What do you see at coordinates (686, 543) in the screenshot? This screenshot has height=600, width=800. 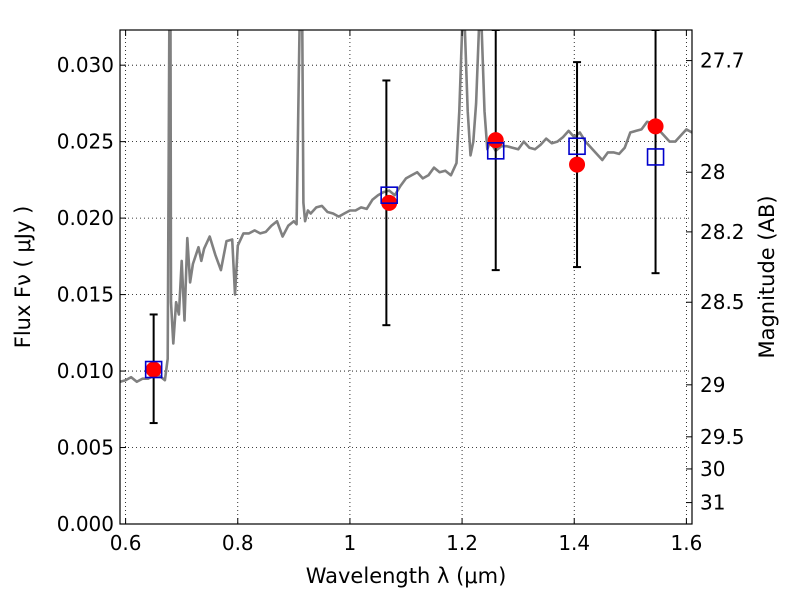 I see `x-tick-label: 1.6` at bounding box center [686, 543].